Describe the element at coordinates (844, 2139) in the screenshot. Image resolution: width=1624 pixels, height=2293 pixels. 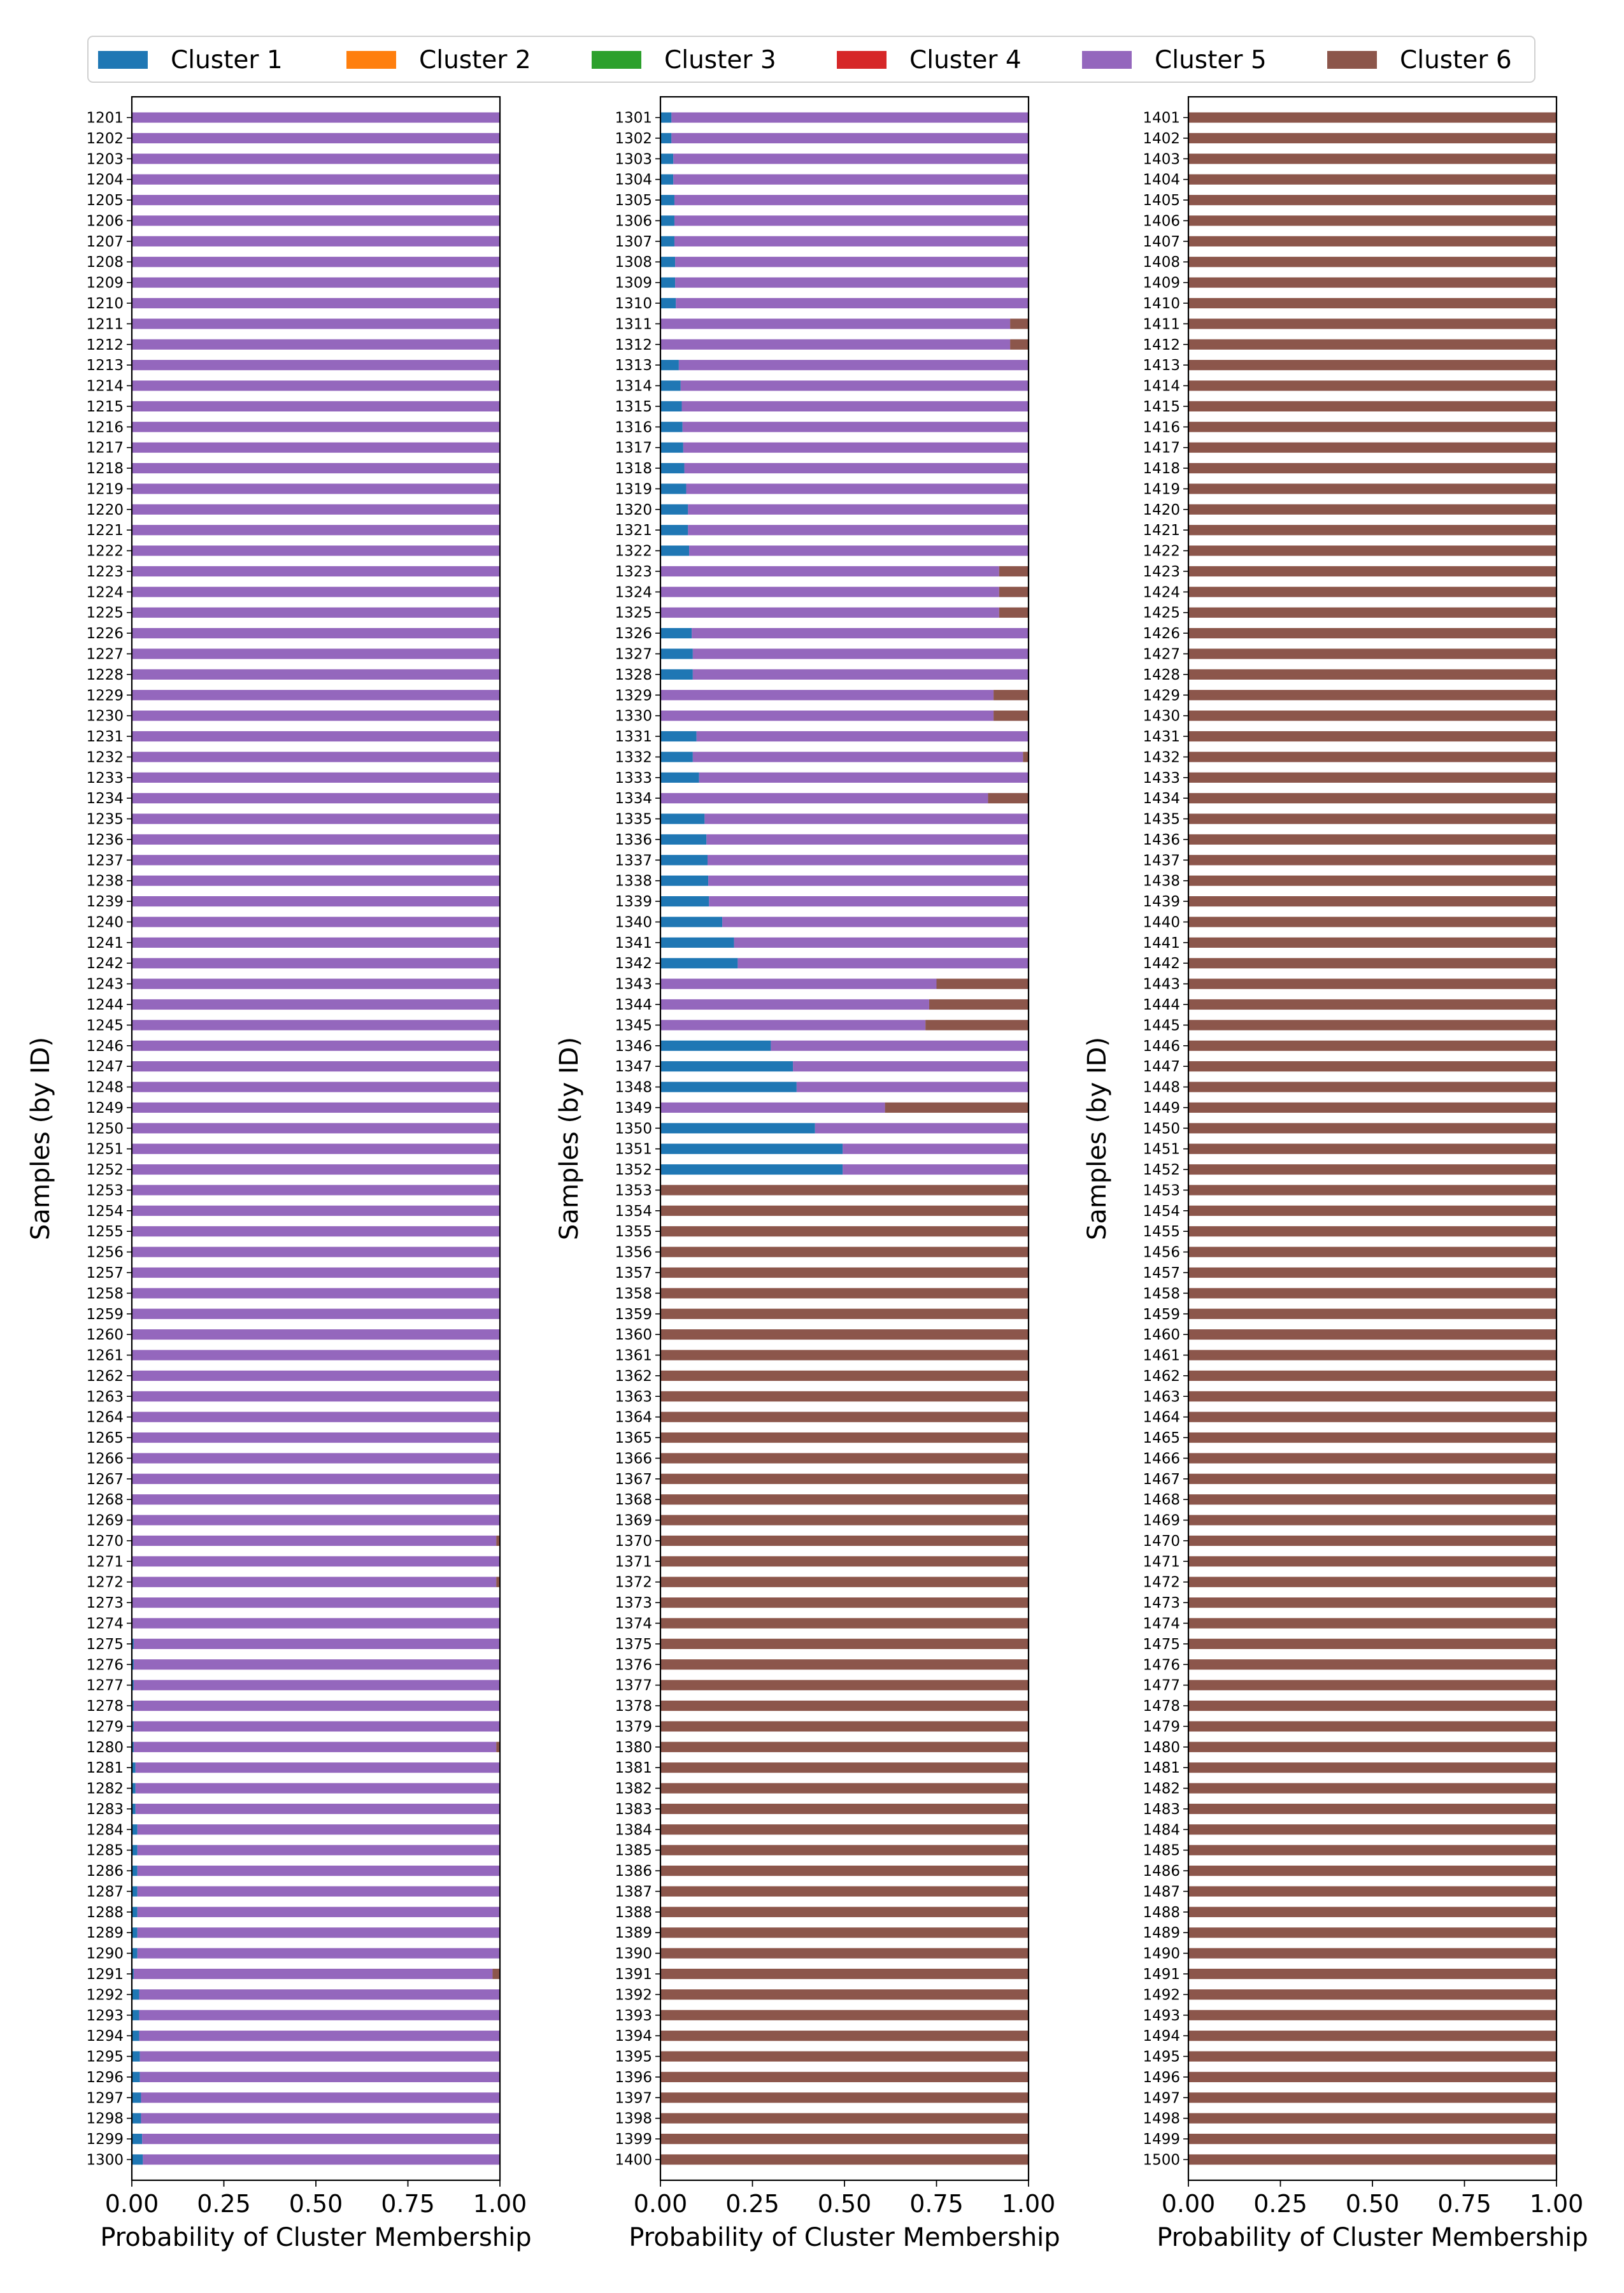
I see `bar-segment-1399-s3` at that location.